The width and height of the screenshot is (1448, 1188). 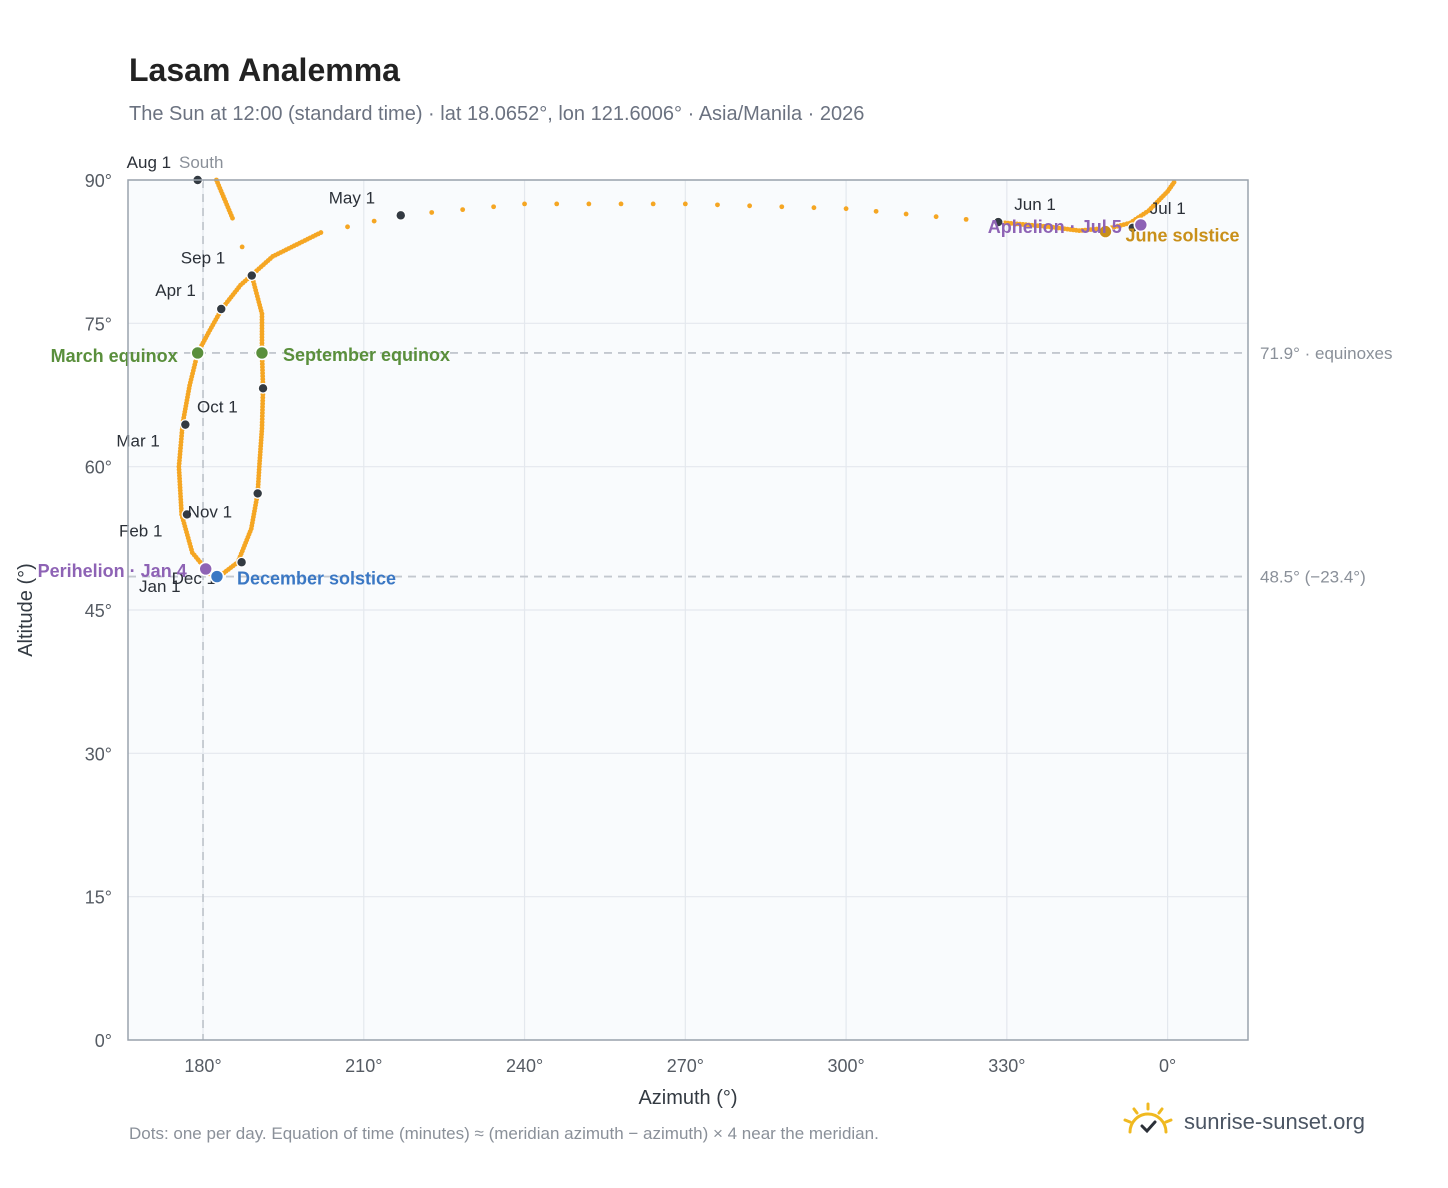 I want to click on brand-name: sunrise-sunset.org, so click(x=1274, y=1121).